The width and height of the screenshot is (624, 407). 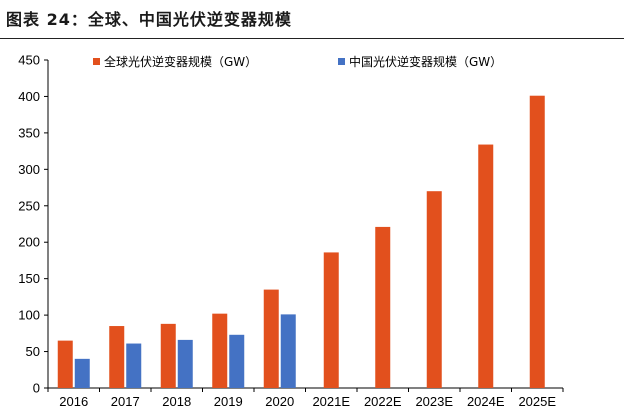 What do you see at coordinates (29, 205) in the screenshot?
I see `y-tick-label: 250` at bounding box center [29, 205].